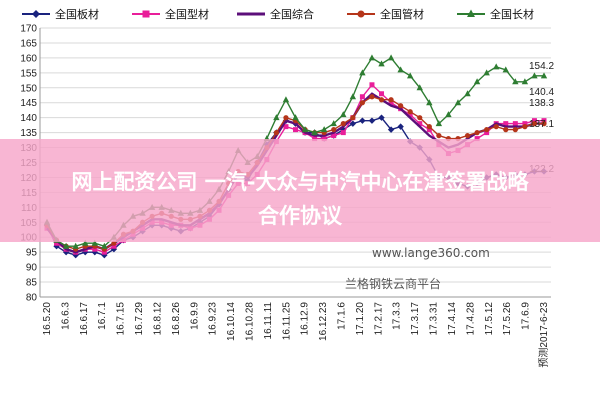 This screenshot has height=400, width=600. Describe the element at coordinates (28, 58) in the screenshot. I see `y-tick-label: 160` at that location.